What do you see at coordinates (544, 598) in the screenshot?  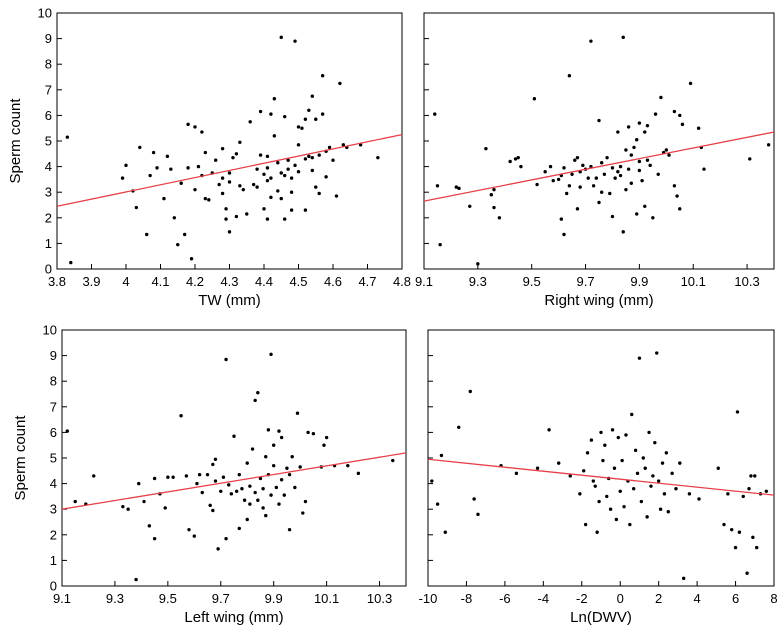 I see `x-tick-label: -4` at bounding box center [544, 598].